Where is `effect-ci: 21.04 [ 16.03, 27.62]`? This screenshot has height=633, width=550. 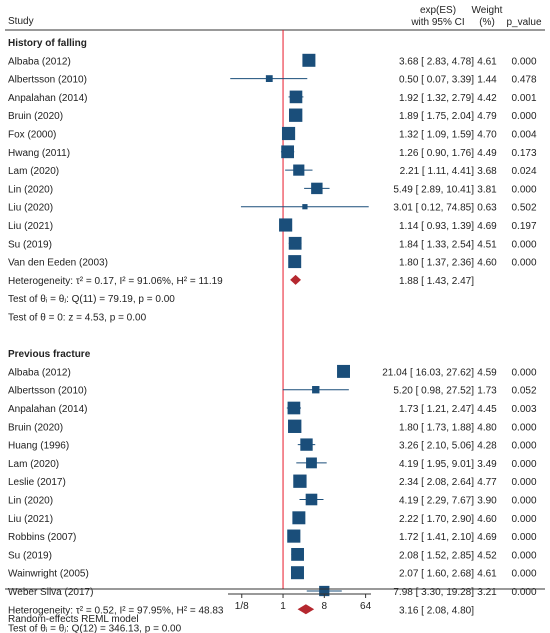
effect-ci: 21.04 [ 16.03, 27.62] is located at coordinates (428, 372).